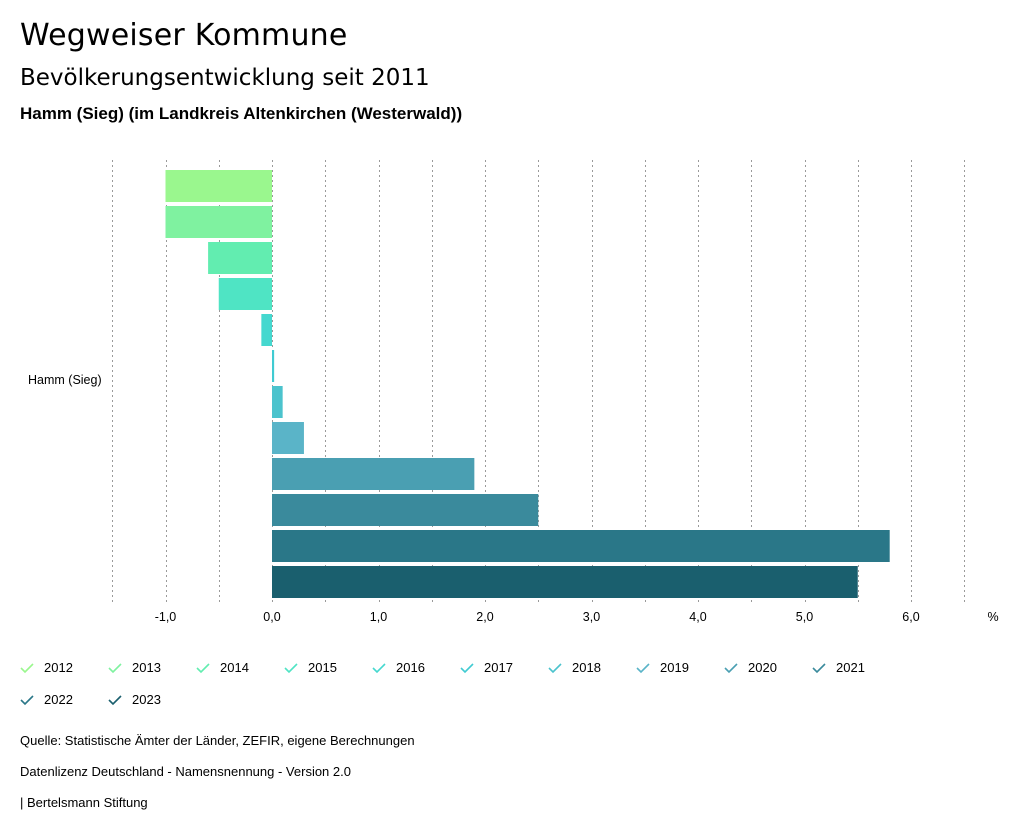 The width and height of the screenshot is (1024, 835). I want to click on bar-2023, so click(565, 582).